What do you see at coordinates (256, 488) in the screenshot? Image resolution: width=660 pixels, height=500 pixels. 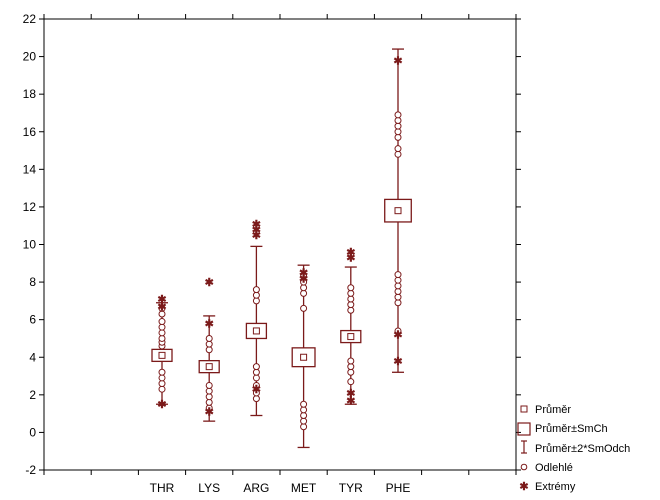 I see `x-tick-label: ARG` at bounding box center [256, 488].